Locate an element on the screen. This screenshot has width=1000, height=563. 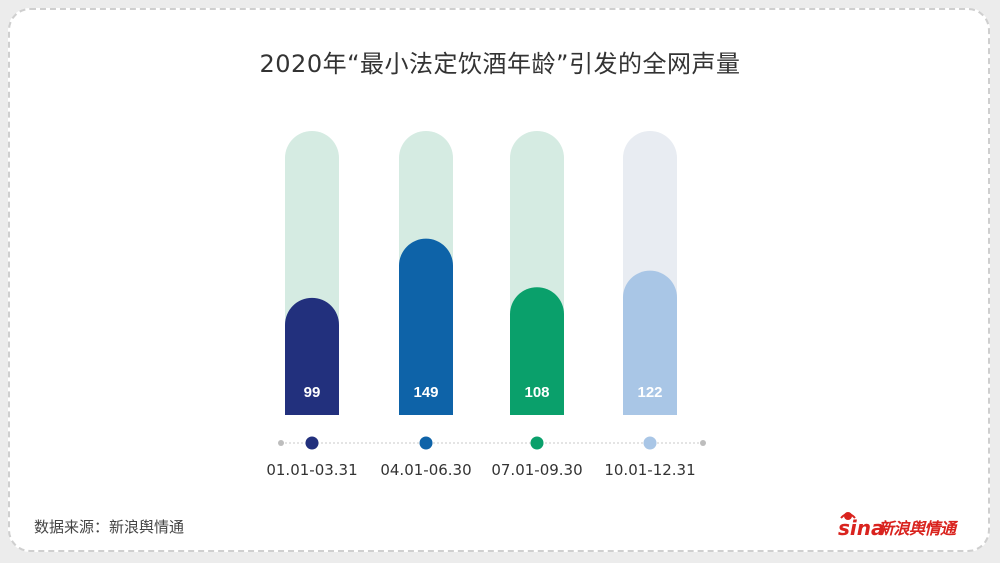
timeline-start-dot is located at coordinates (281, 443).